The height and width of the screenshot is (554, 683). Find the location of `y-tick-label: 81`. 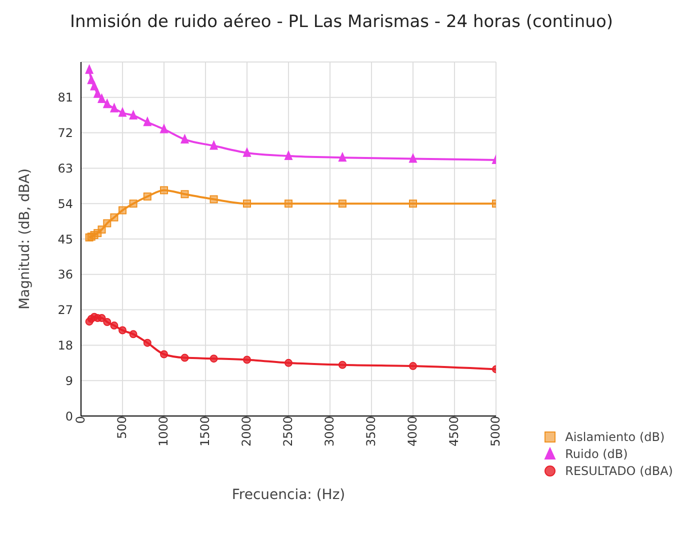

y-tick-label: 81 is located at coordinates (65, 97).